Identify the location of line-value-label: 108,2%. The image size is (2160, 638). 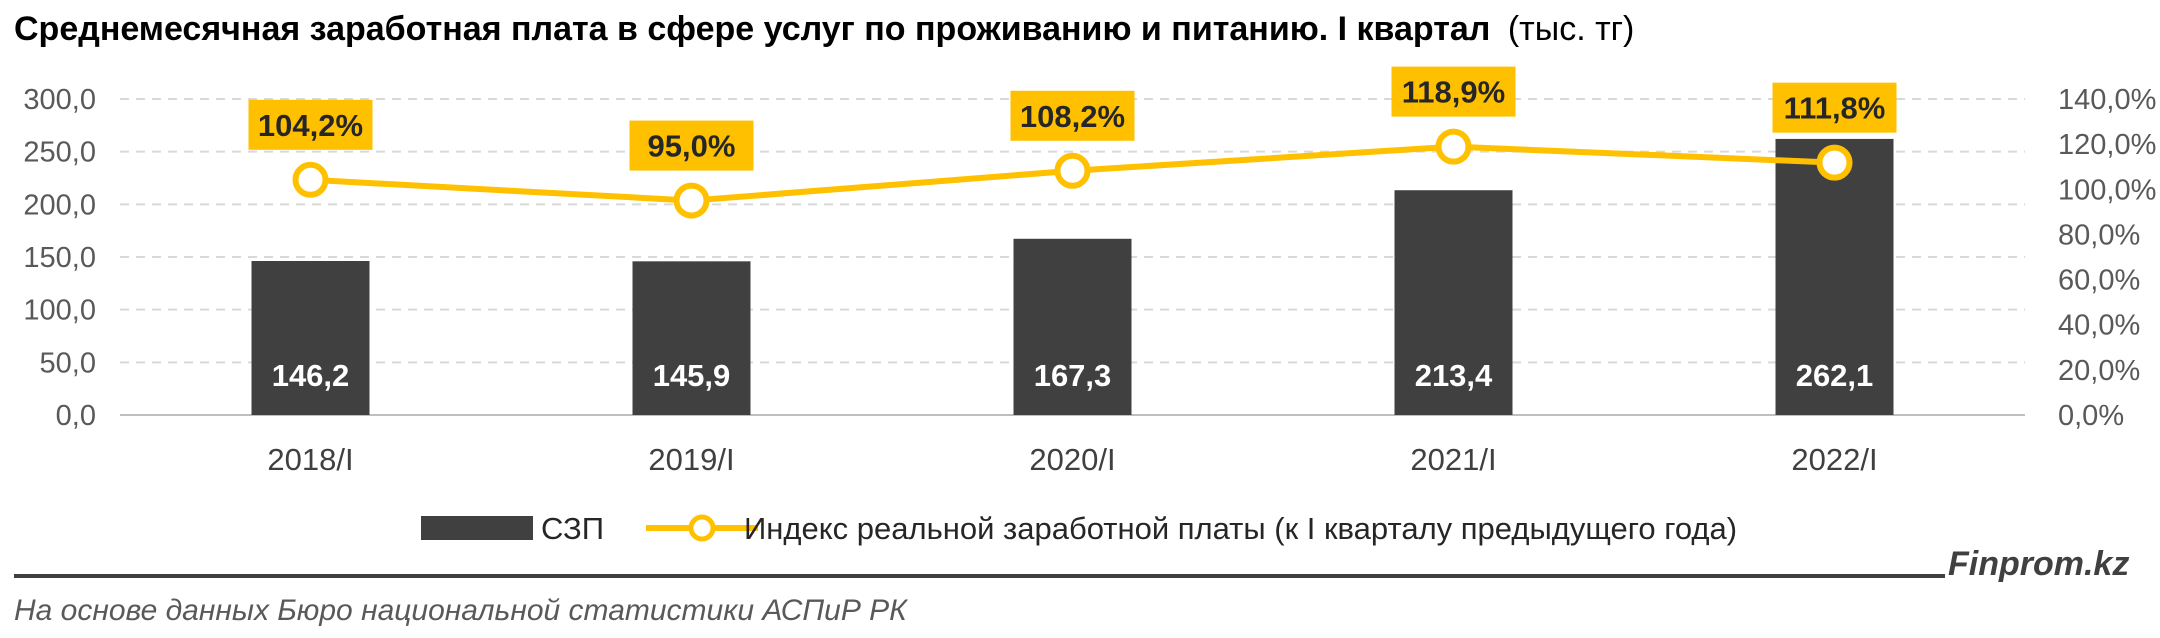
(1072, 116).